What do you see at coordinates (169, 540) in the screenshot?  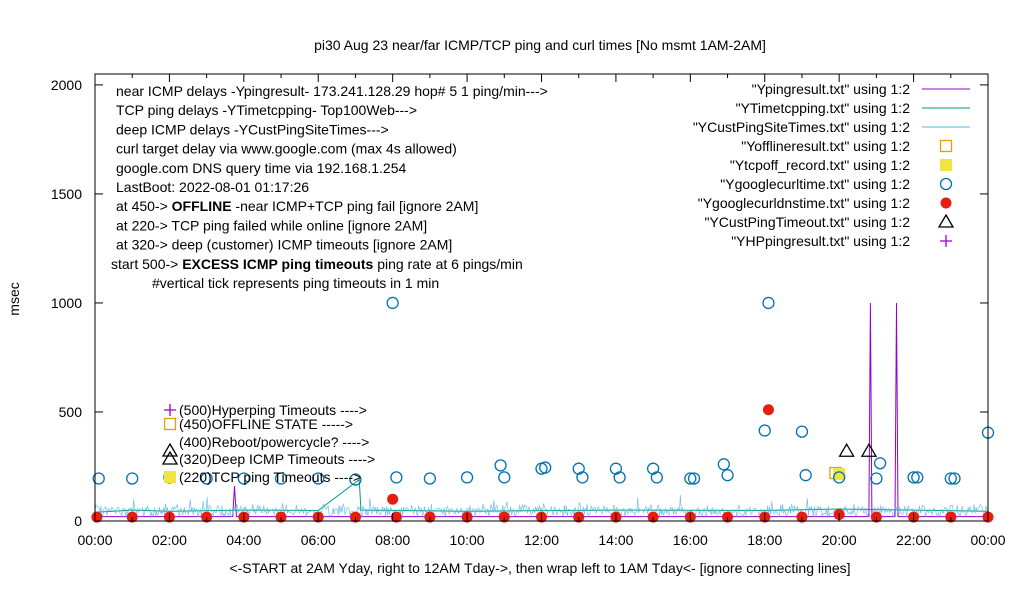 I see `x-tick-label-1: 02:00` at bounding box center [169, 540].